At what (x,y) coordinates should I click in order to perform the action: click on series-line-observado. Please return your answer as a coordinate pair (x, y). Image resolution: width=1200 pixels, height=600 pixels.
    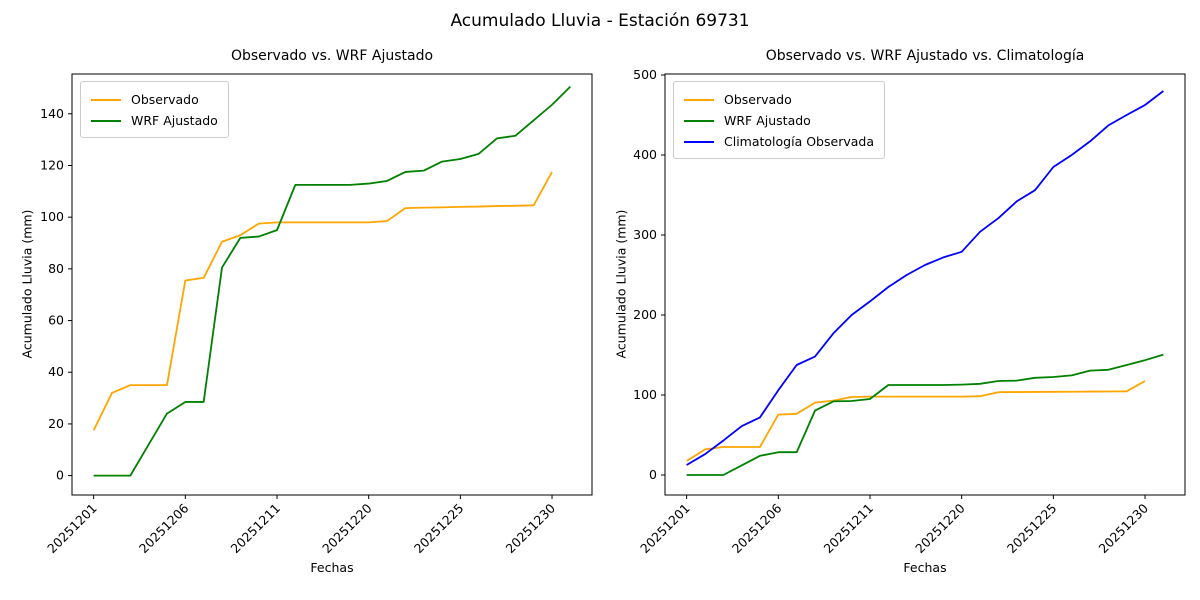
    Looking at the image, I should click on (916, 421).